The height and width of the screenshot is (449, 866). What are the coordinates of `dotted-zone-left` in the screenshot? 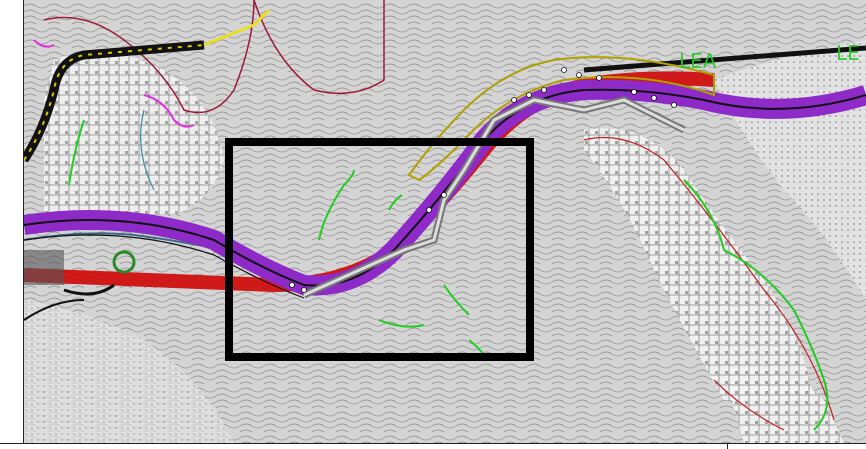 It's located at (129, 371).